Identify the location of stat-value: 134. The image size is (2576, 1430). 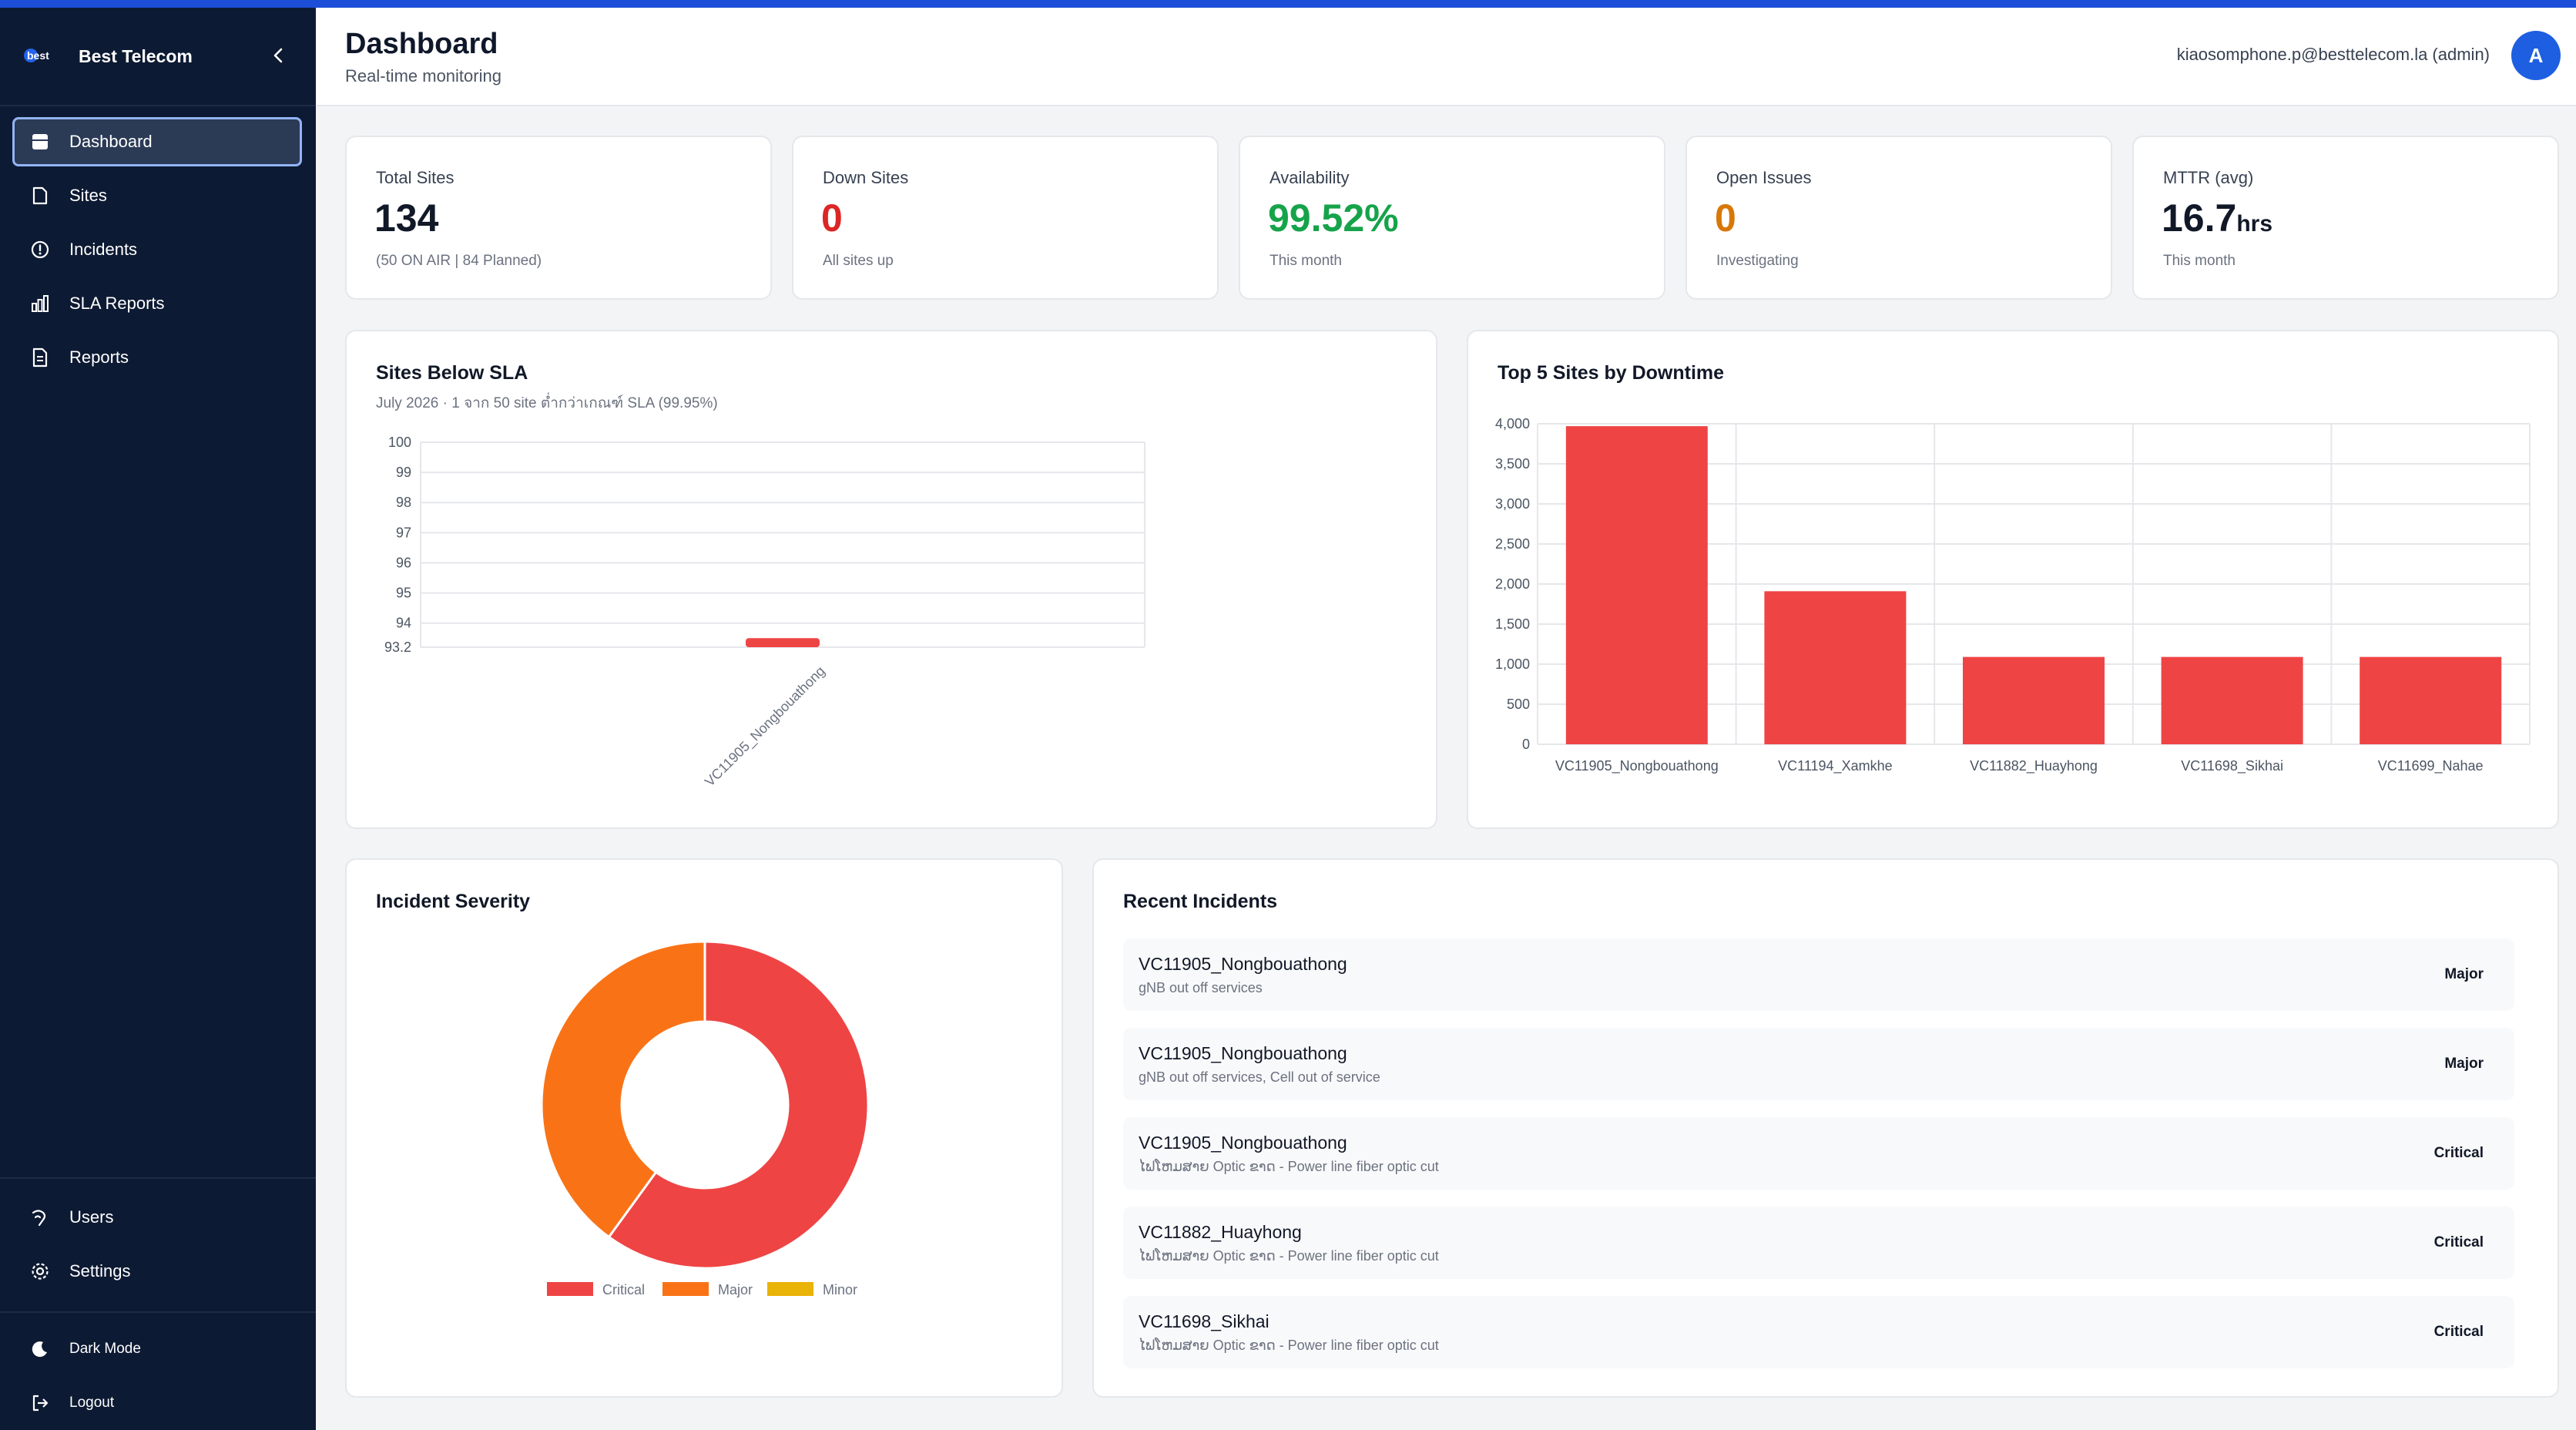
(406, 218).